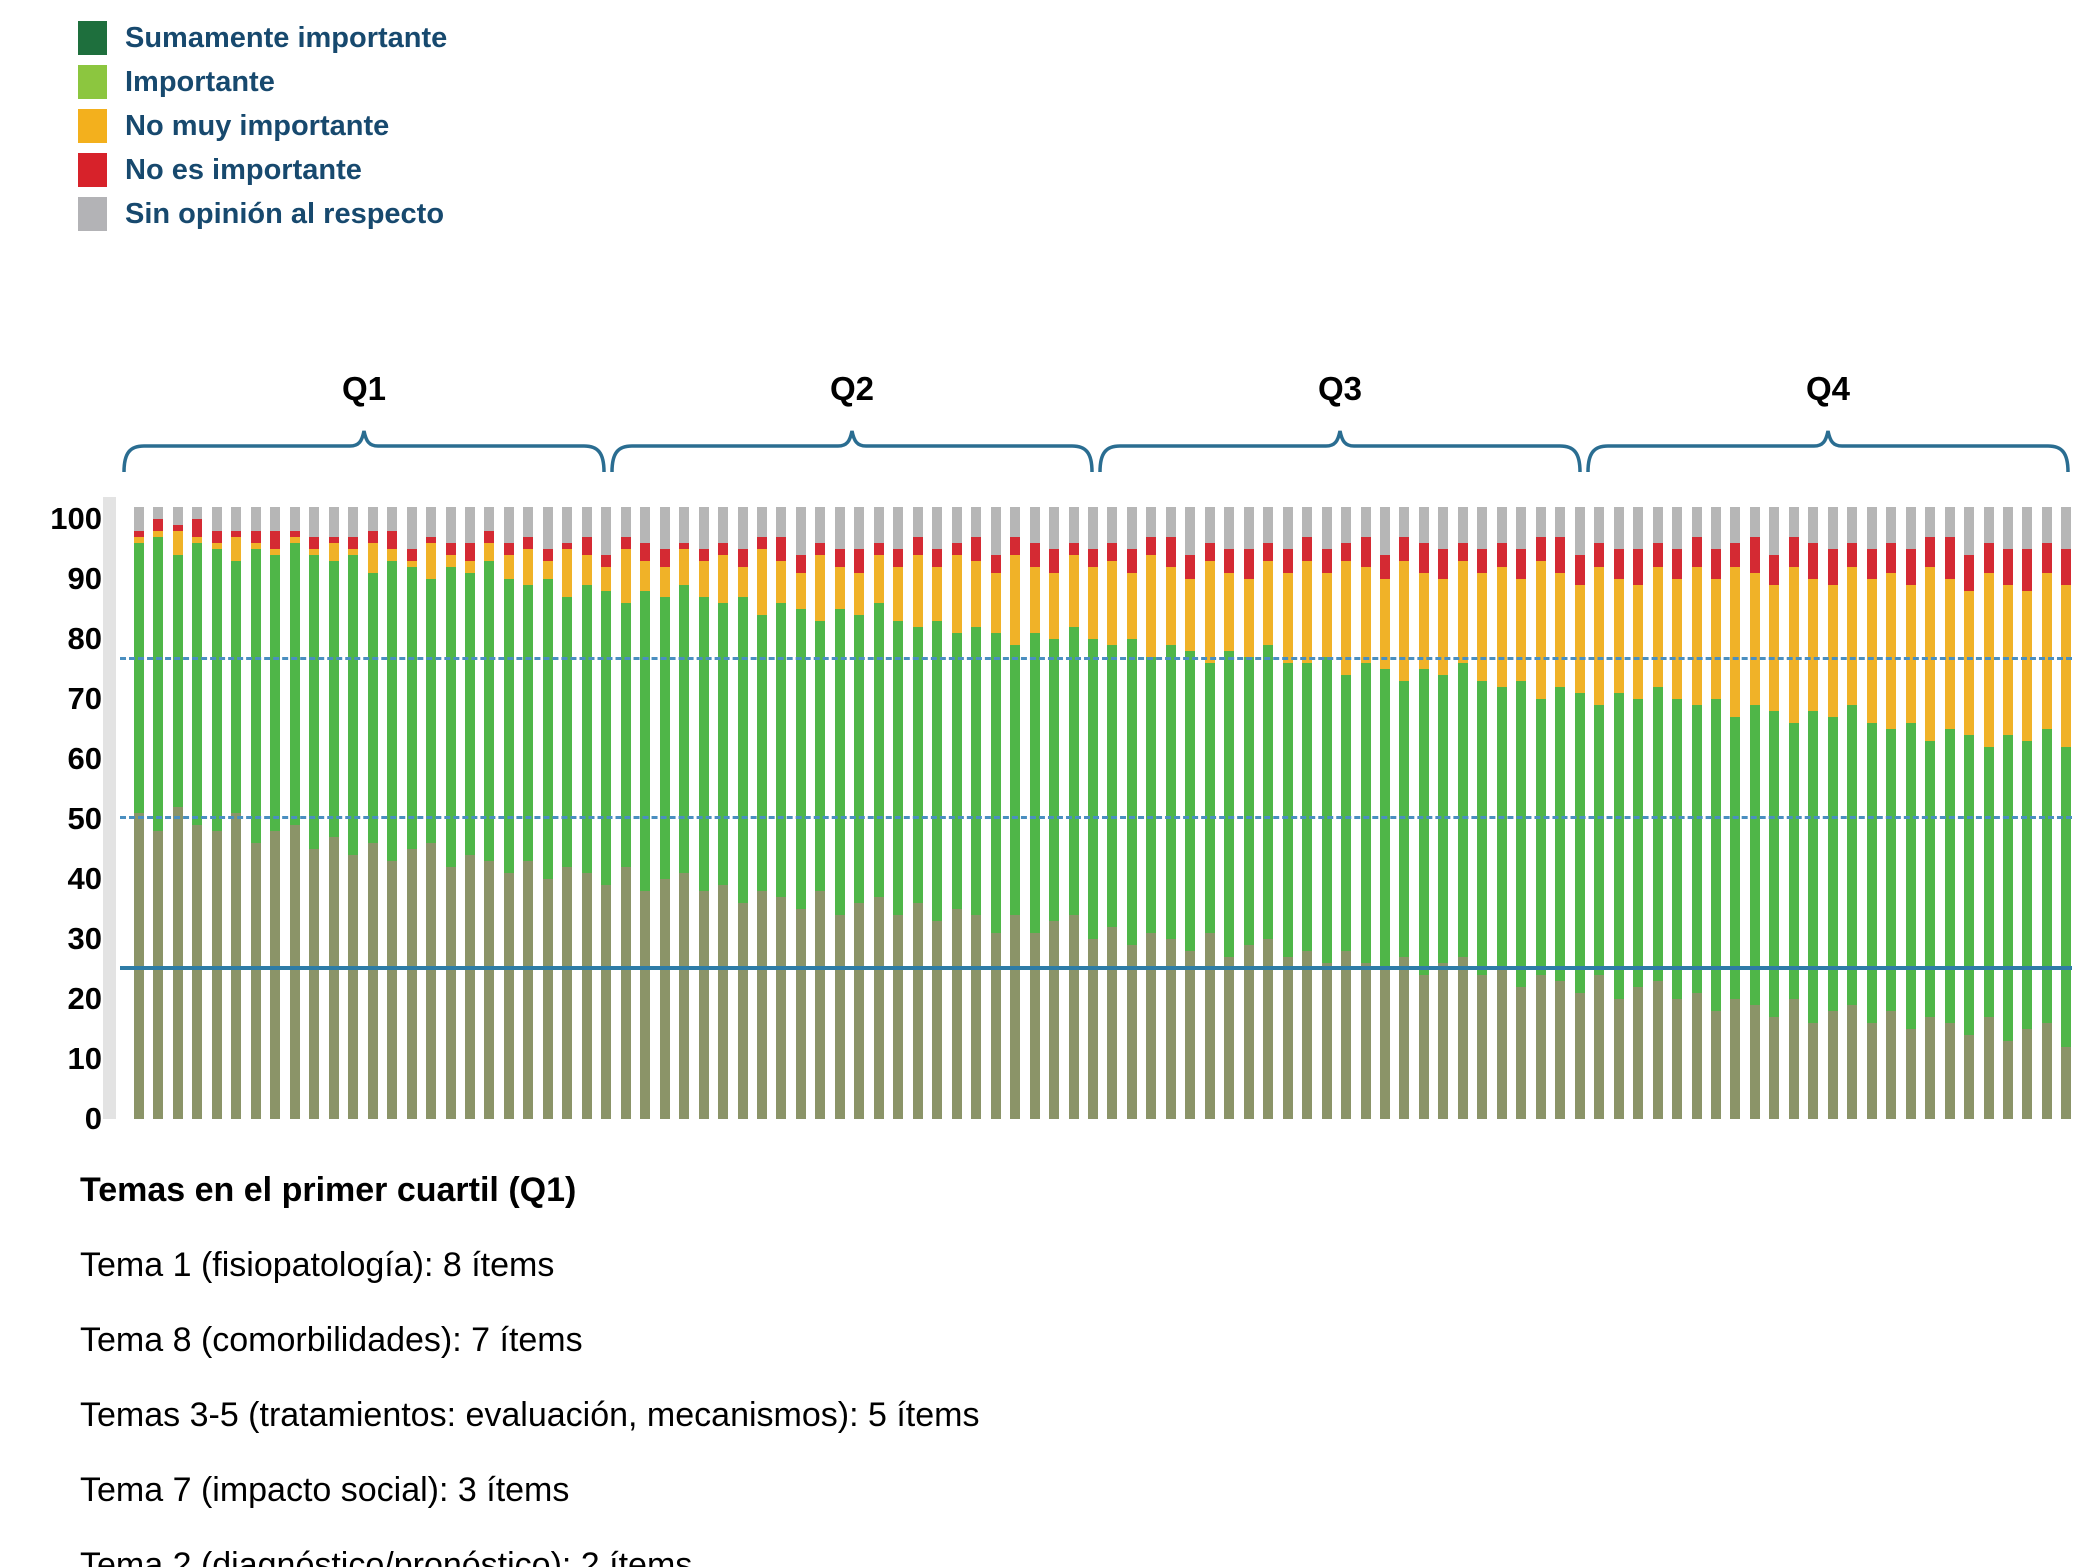 Image resolution: width=2095 pixels, height=1567 pixels. I want to click on footer-title: Temas en el primer cuartil (Q1), so click(328, 1190).